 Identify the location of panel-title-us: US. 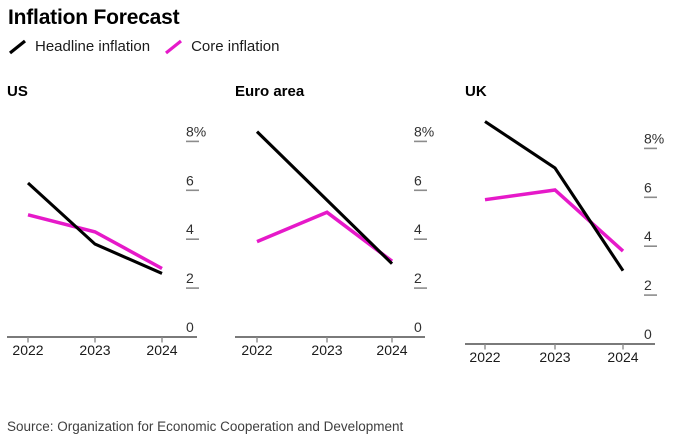
(17, 91).